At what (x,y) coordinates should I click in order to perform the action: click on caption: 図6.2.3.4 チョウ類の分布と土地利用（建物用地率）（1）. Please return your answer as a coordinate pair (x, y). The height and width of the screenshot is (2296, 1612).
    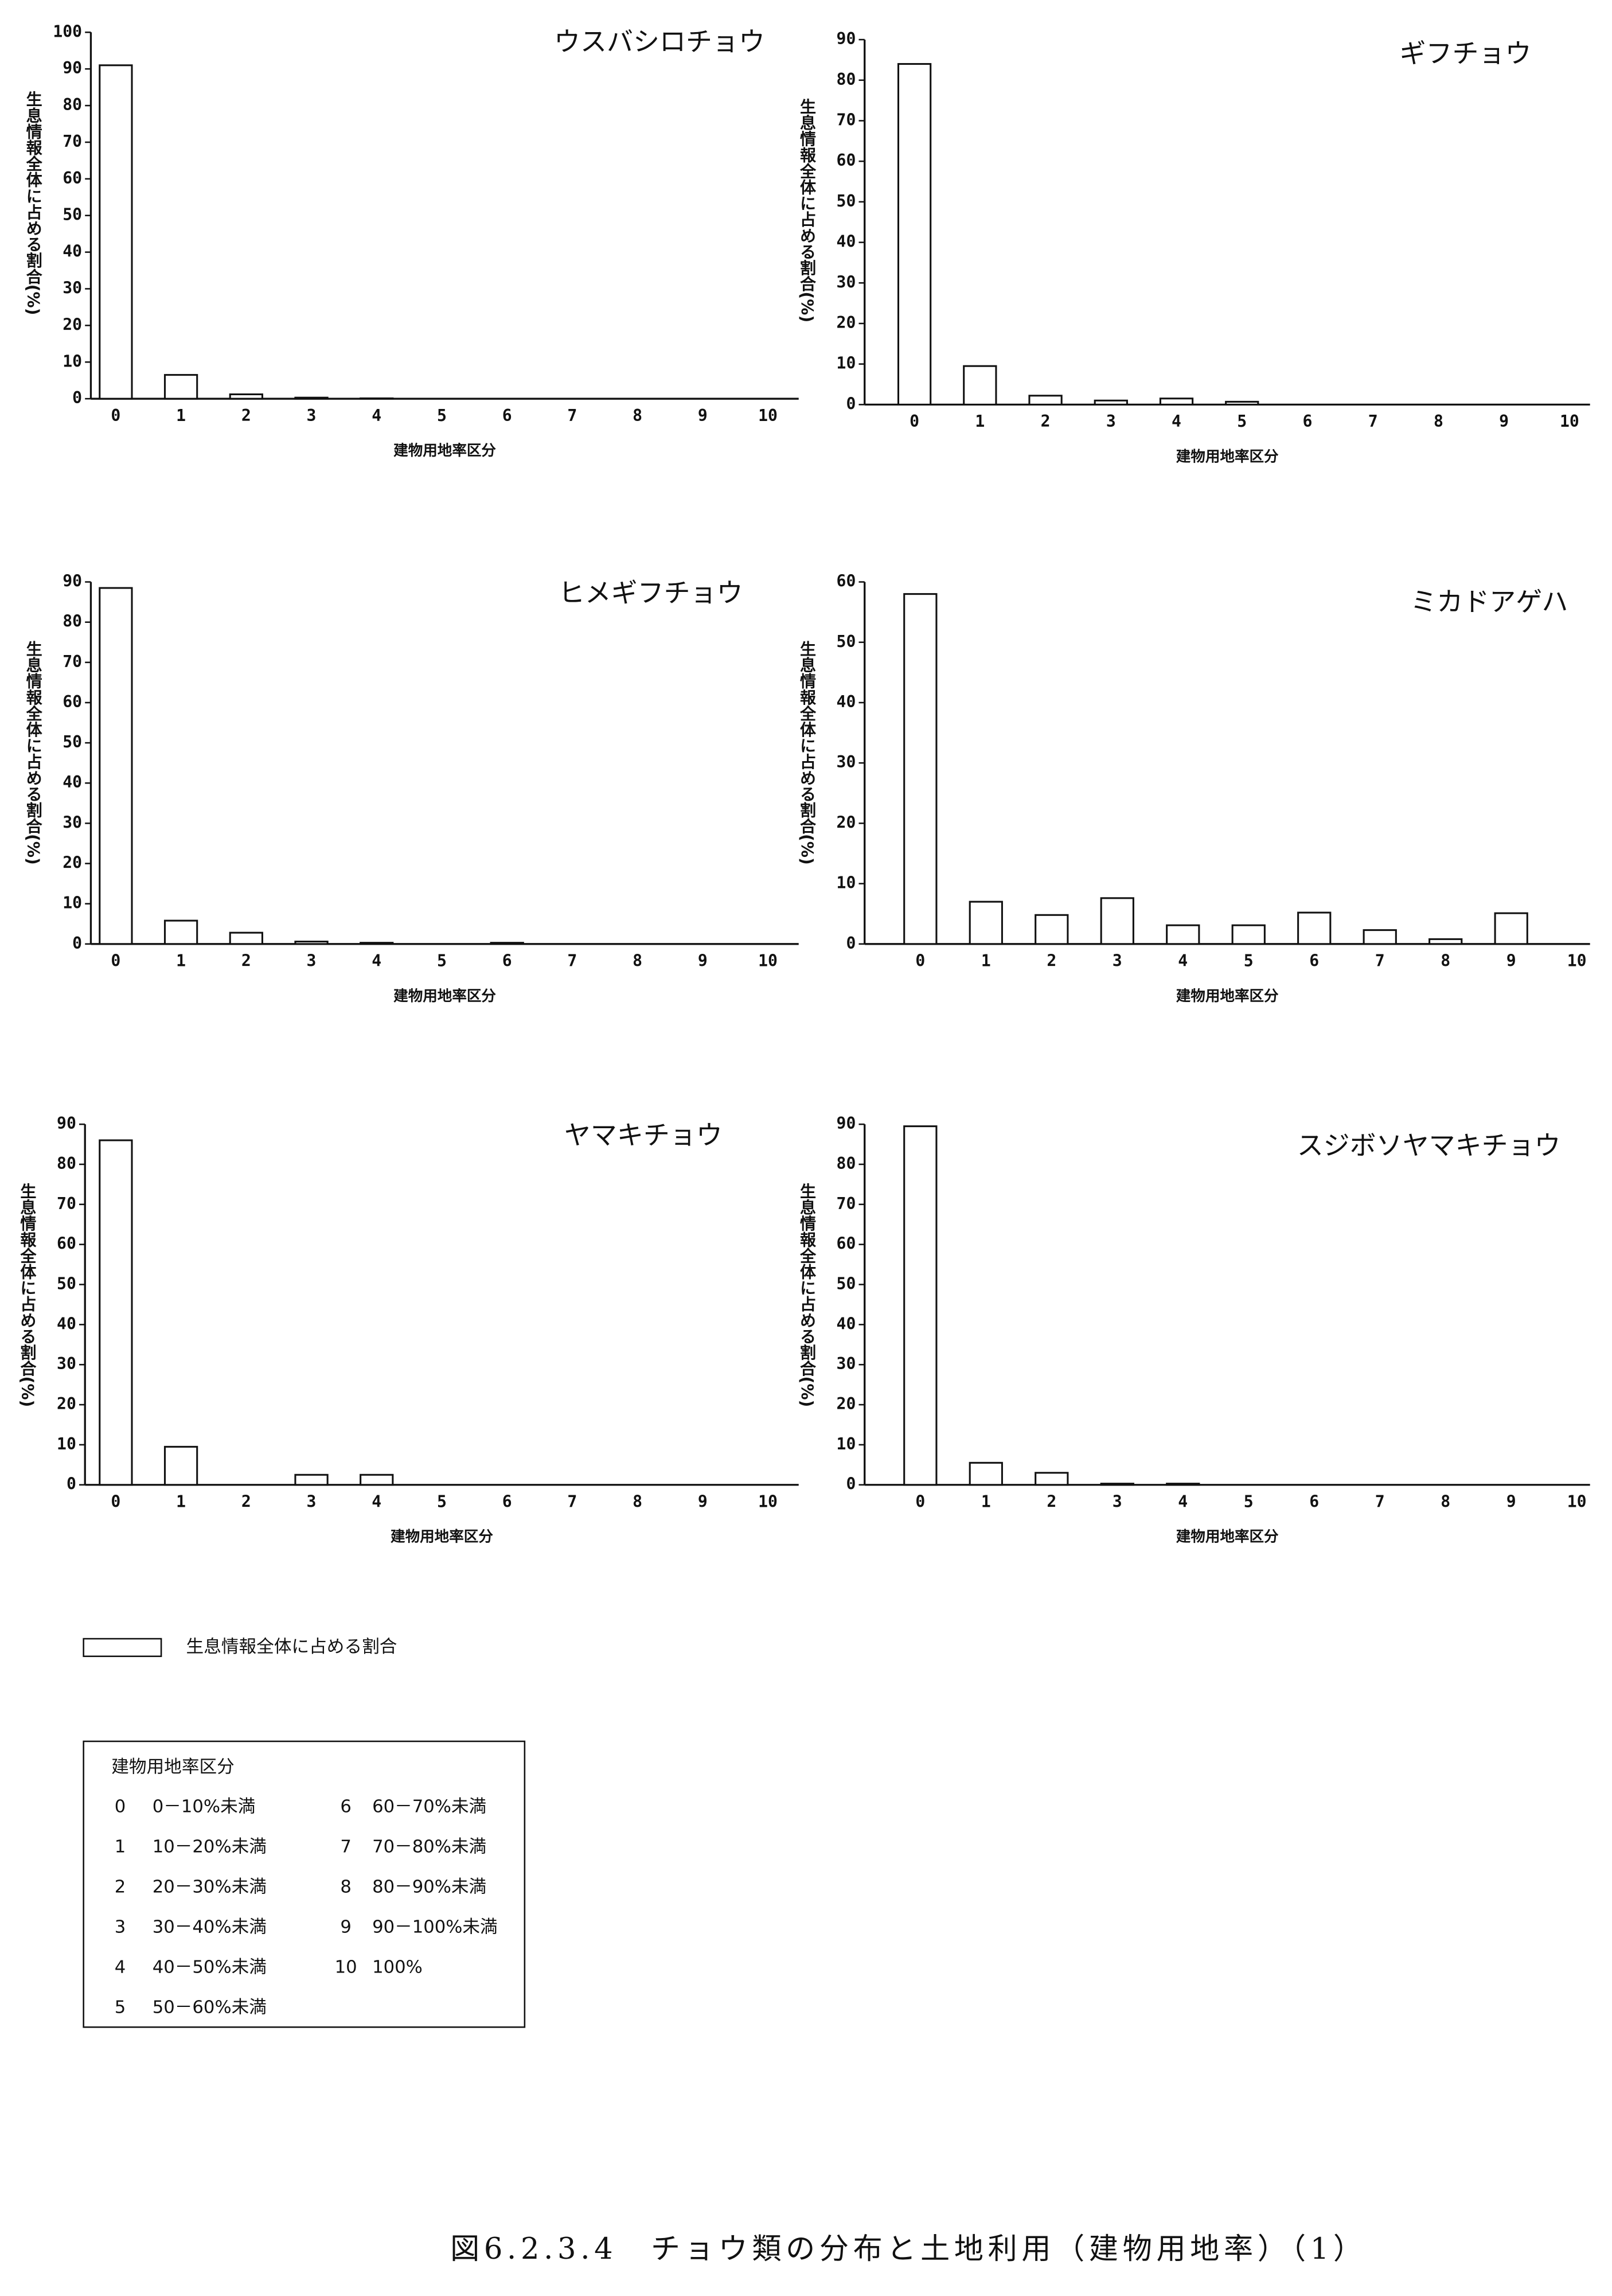
    Looking at the image, I should click on (908, 2249).